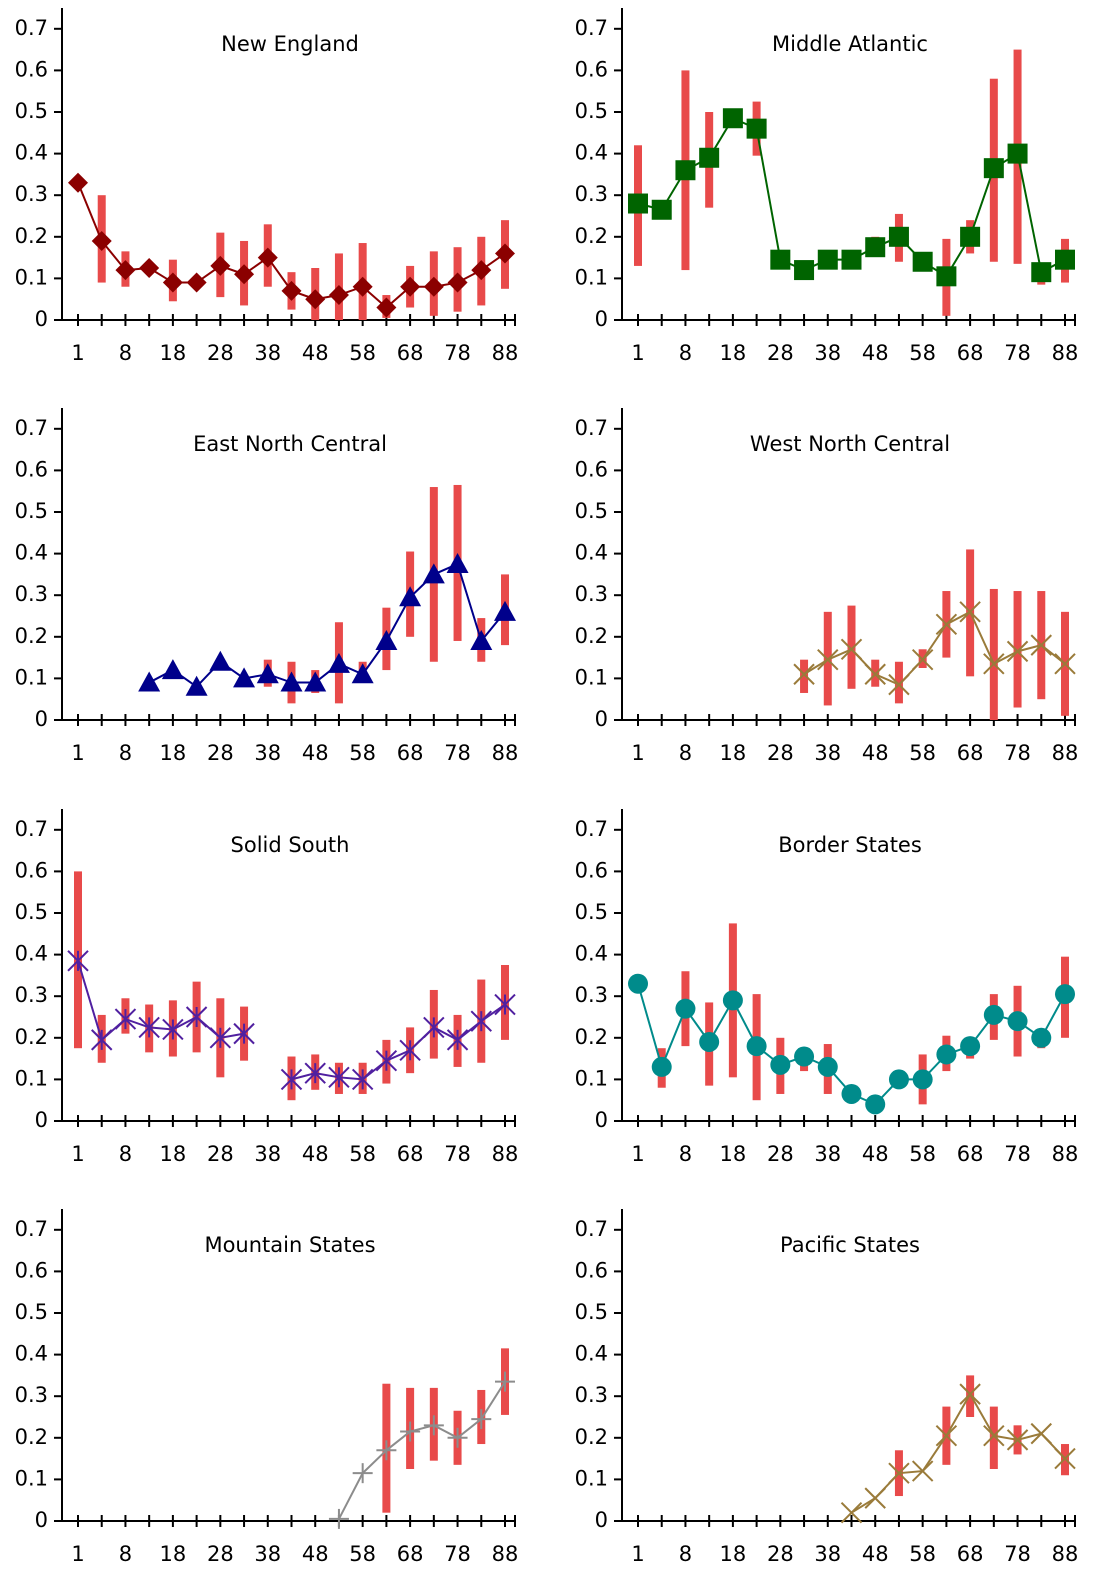  What do you see at coordinates (290, 44) in the screenshot?
I see `panel-title: New England` at bounding box center [290, 44].